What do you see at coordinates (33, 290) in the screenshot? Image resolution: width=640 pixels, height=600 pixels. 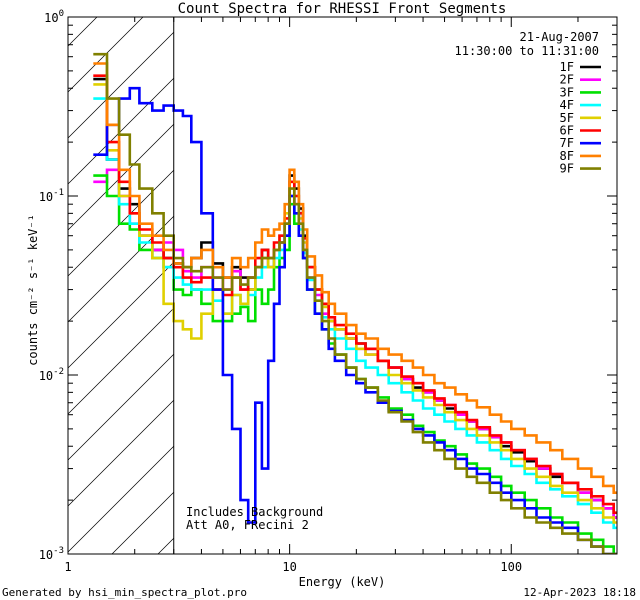 I see `y-axis-label: counts cm⁻² s⁻¹ keV⁻¹` at bounding box center [33, 290].